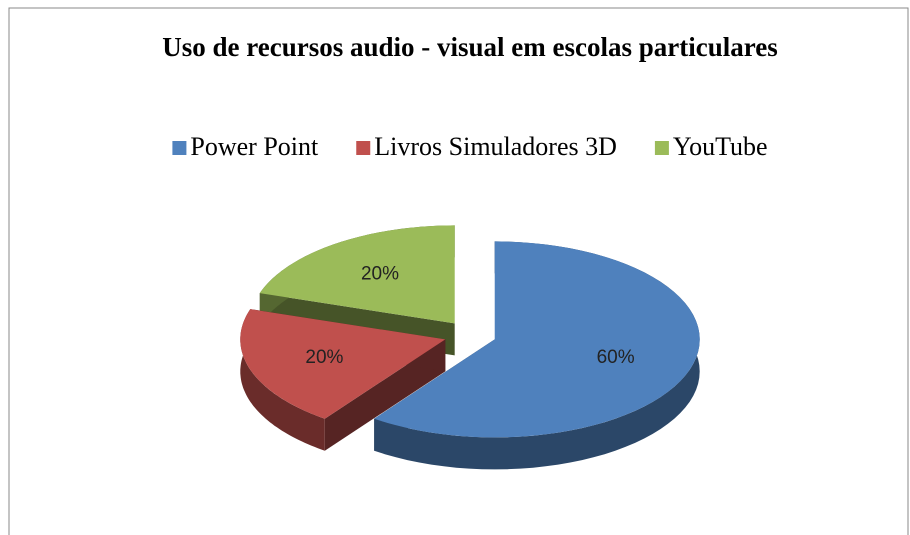 The image size is (910, 535). What do you see at coordinates (495, 146) in the screenshot?
I see `legend-label: Livros Simuladores 3D` at bounding box center [495, 146].